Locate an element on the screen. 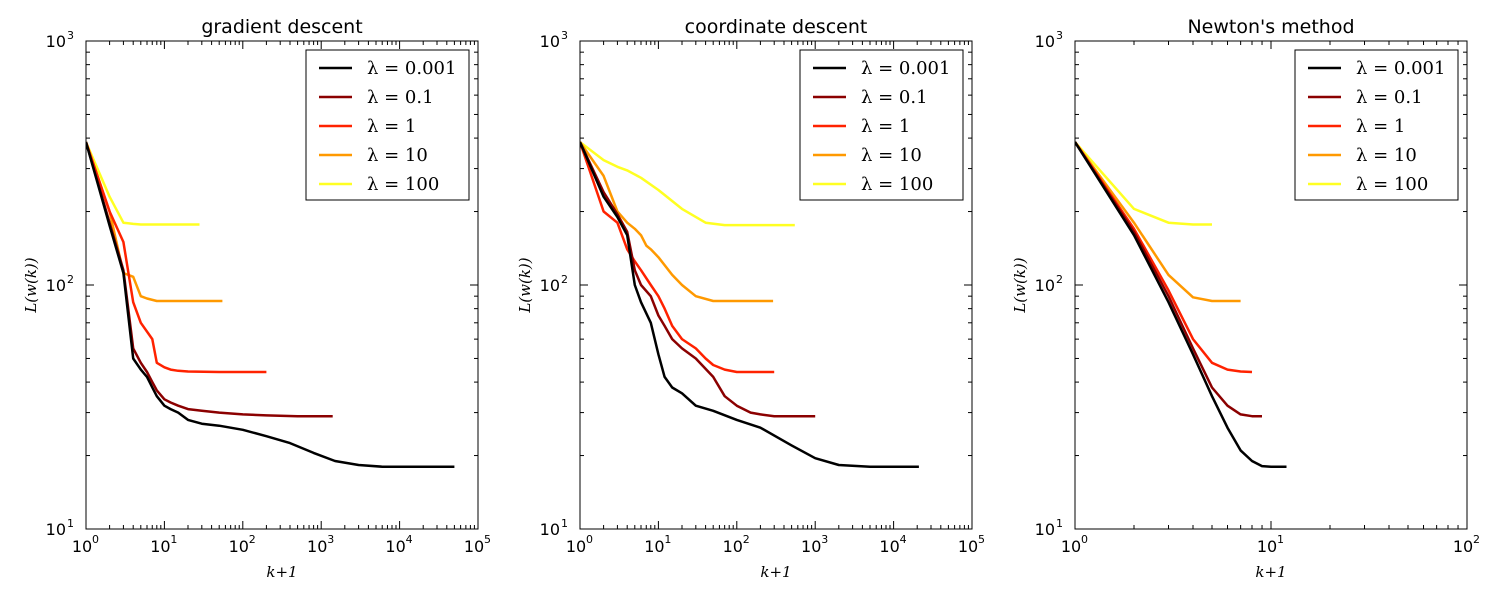 The width and height of the screenshot is (1500, 600). chart-title: Newton's method is located at coordinates (1270, 27).